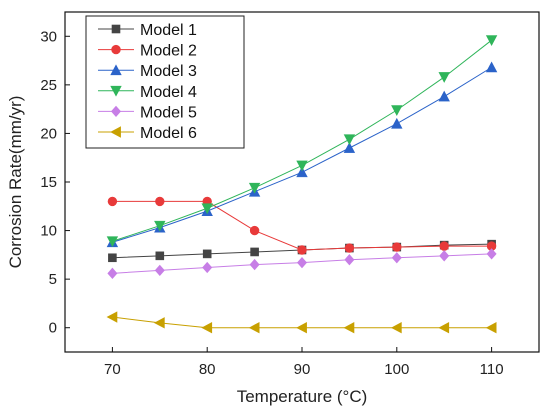 The width and height of the screenshot is (550, 412). What do you see at coordinates (53, 328) in the screenshot?
I see `y-tick-label: 0` at bounding box center [53, 328].